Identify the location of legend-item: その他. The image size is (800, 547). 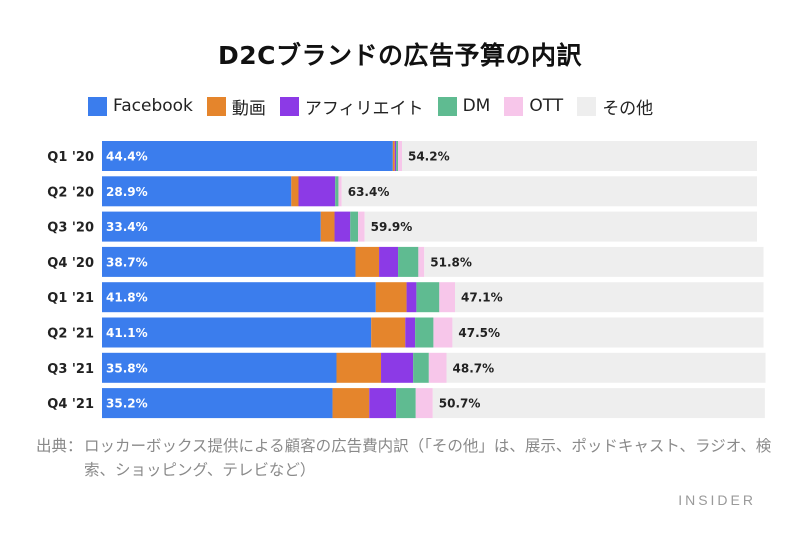
(615, 106).